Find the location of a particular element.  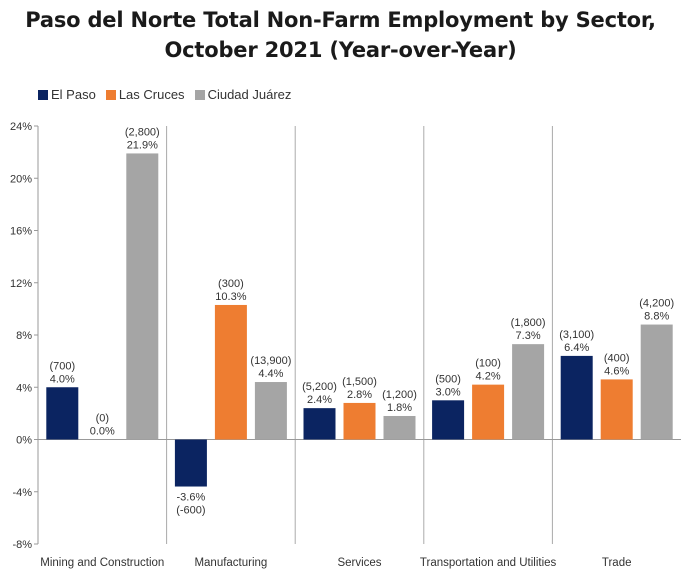

data-label-count-las-cruces: (100) is located at coordinates (488, 364).